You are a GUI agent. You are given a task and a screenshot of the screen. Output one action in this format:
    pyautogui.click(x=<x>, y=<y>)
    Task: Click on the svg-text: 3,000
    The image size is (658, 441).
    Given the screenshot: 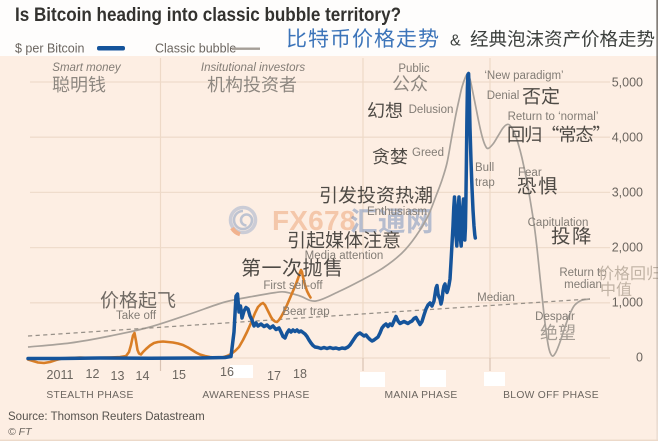 What is the action you would take?
    pyautogui.click(x=627, y=193)
    